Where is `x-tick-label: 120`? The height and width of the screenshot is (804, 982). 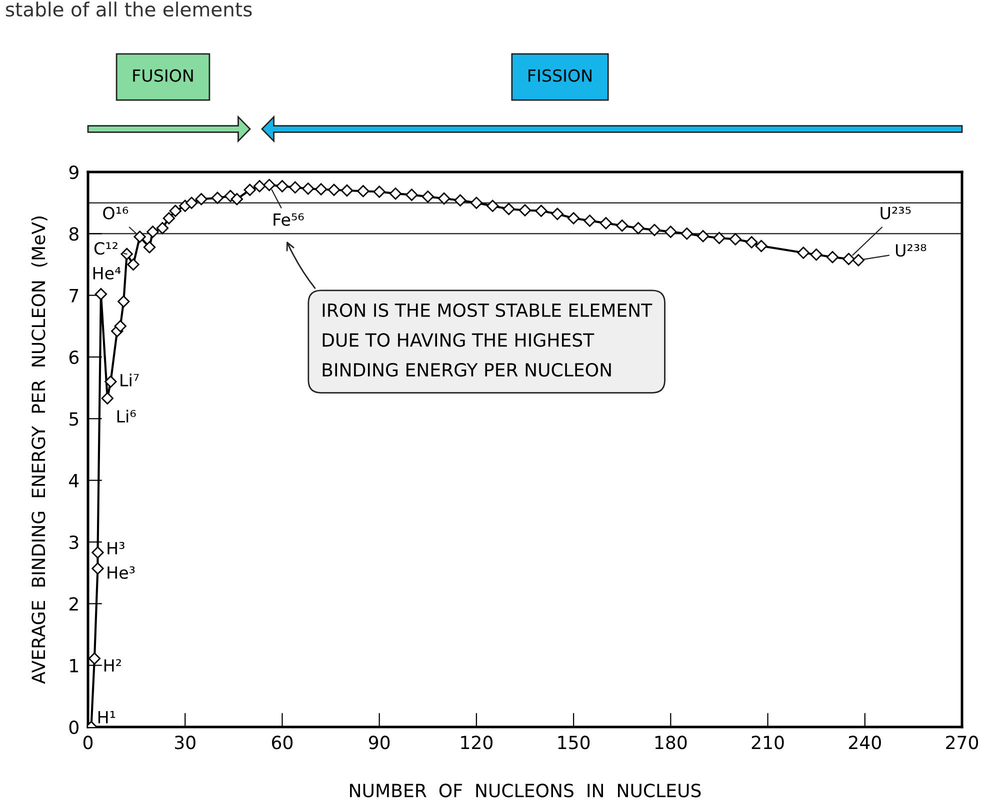
x-tick-label: 120 is located at coordinates (476, 743).